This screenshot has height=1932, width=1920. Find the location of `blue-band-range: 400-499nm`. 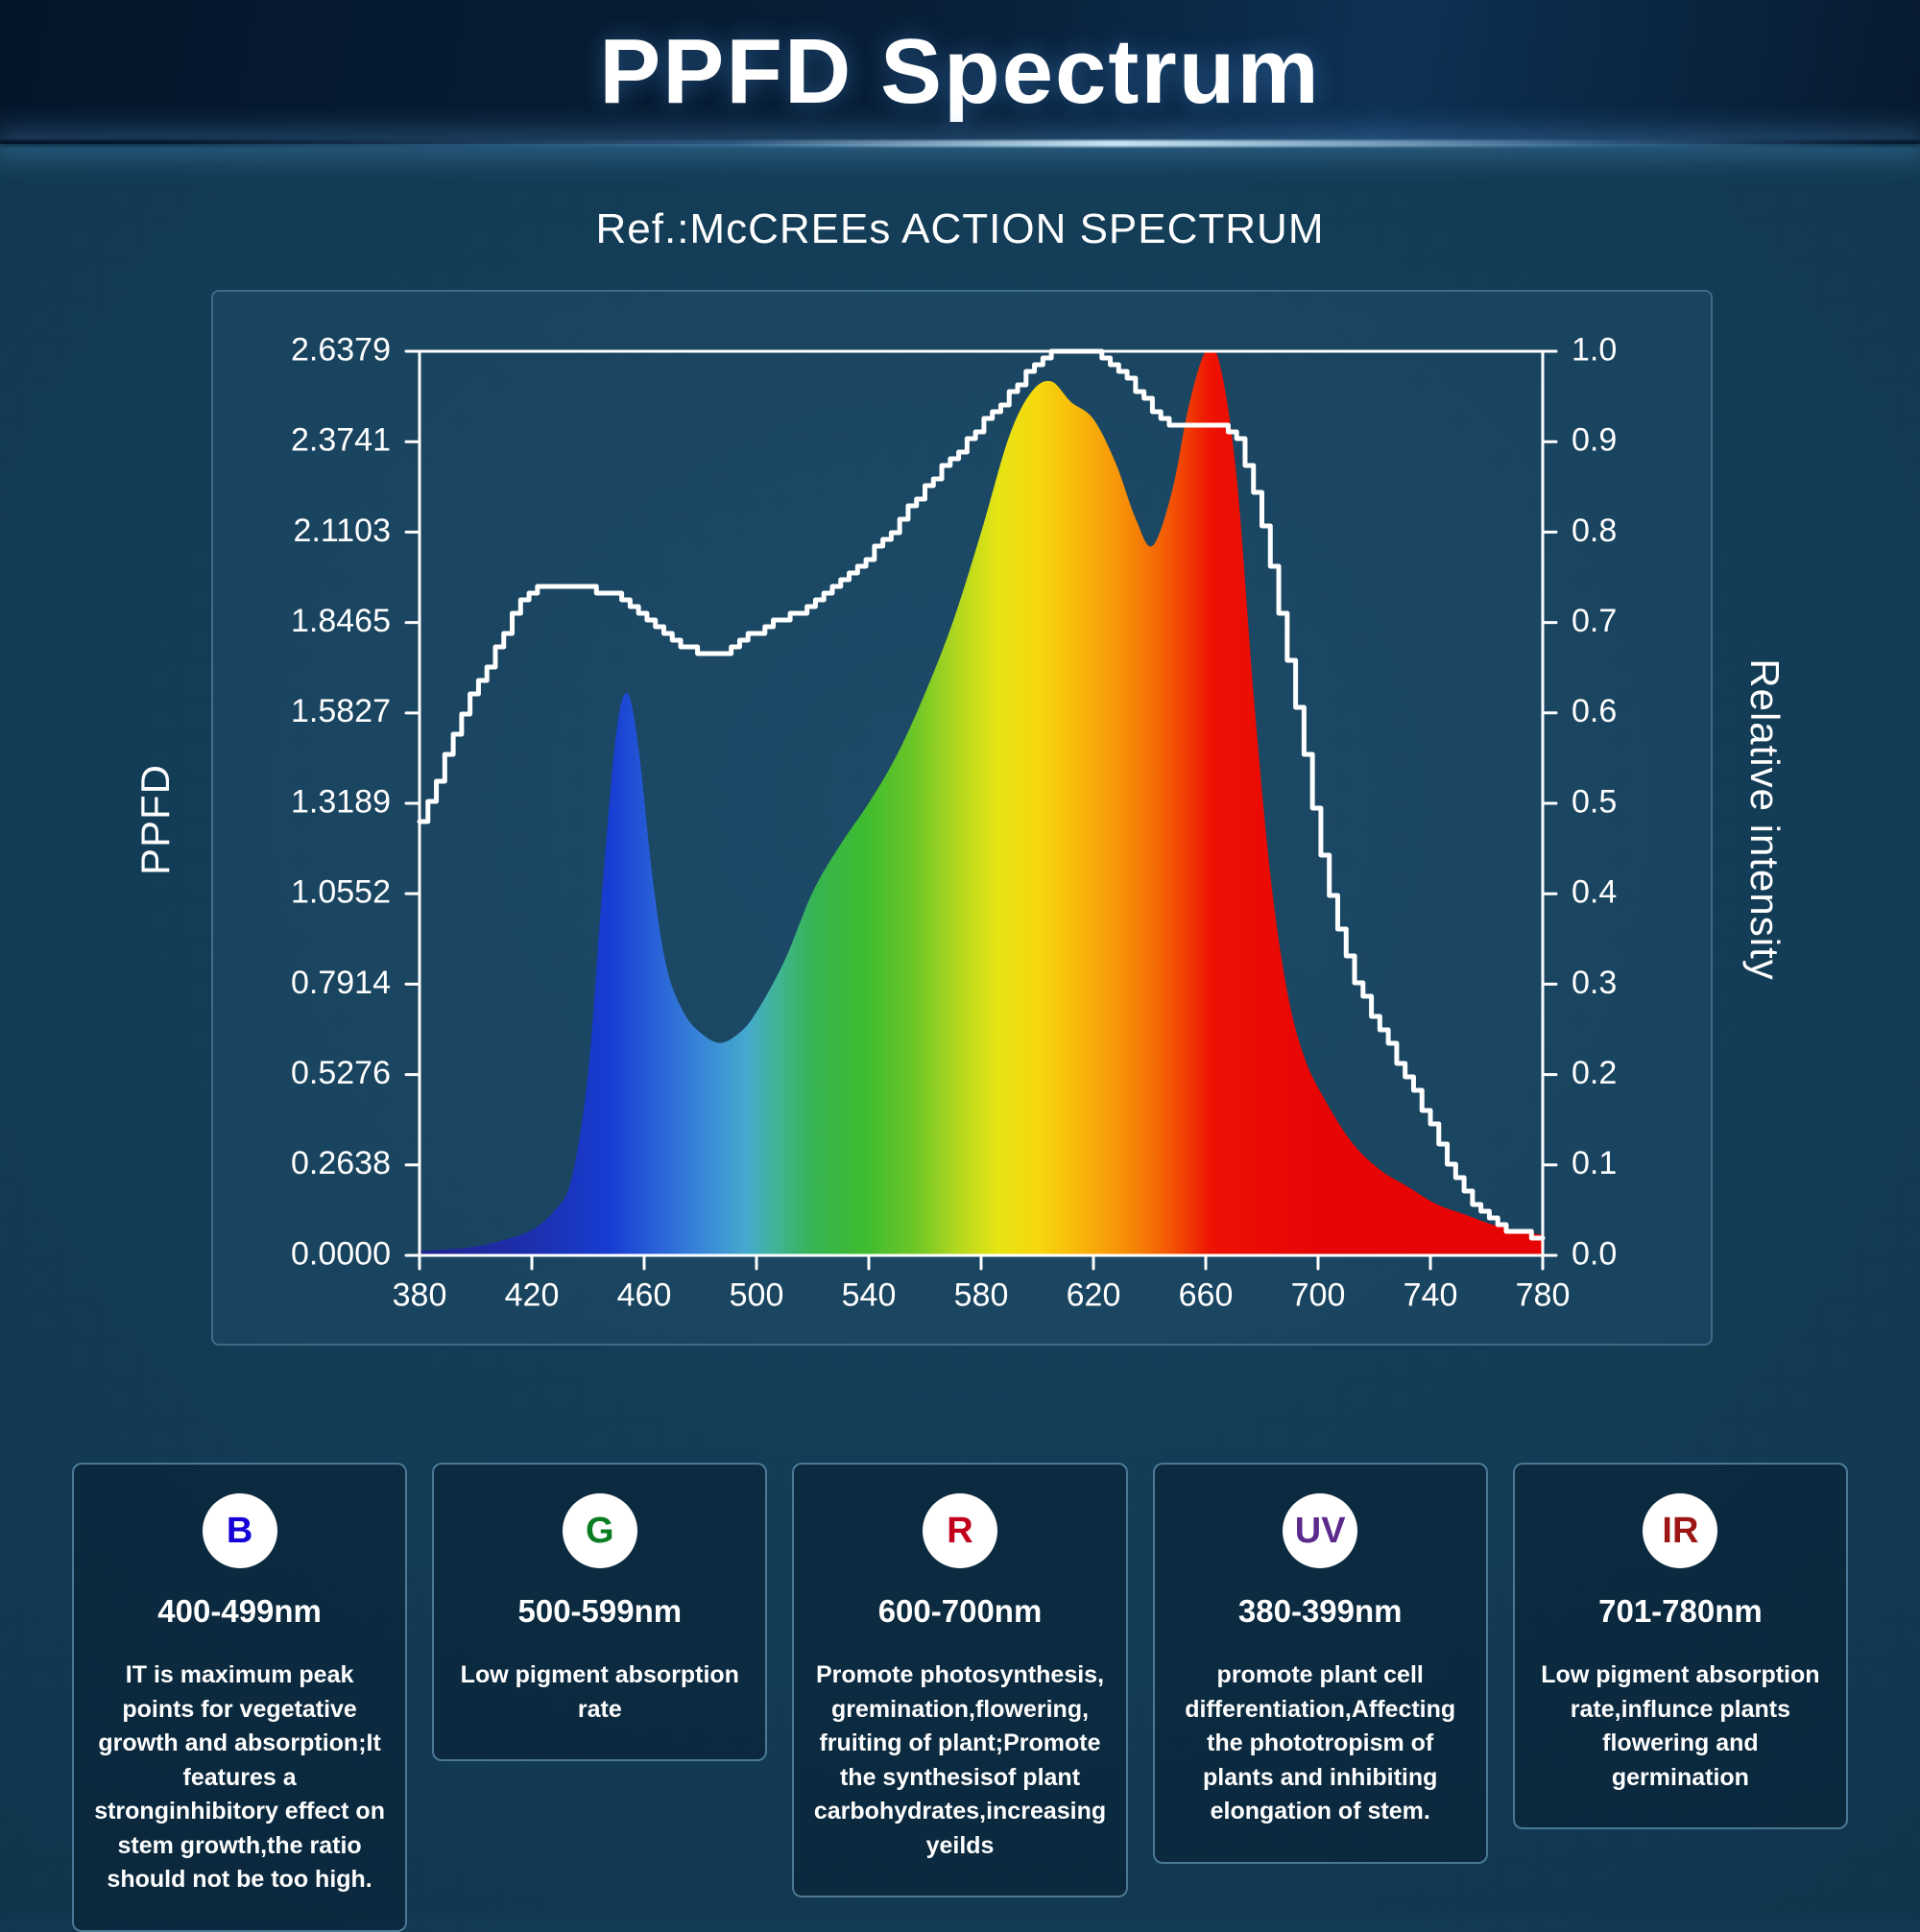

blue-band-range: 400-499nm is located at coordinates (239, 1611).